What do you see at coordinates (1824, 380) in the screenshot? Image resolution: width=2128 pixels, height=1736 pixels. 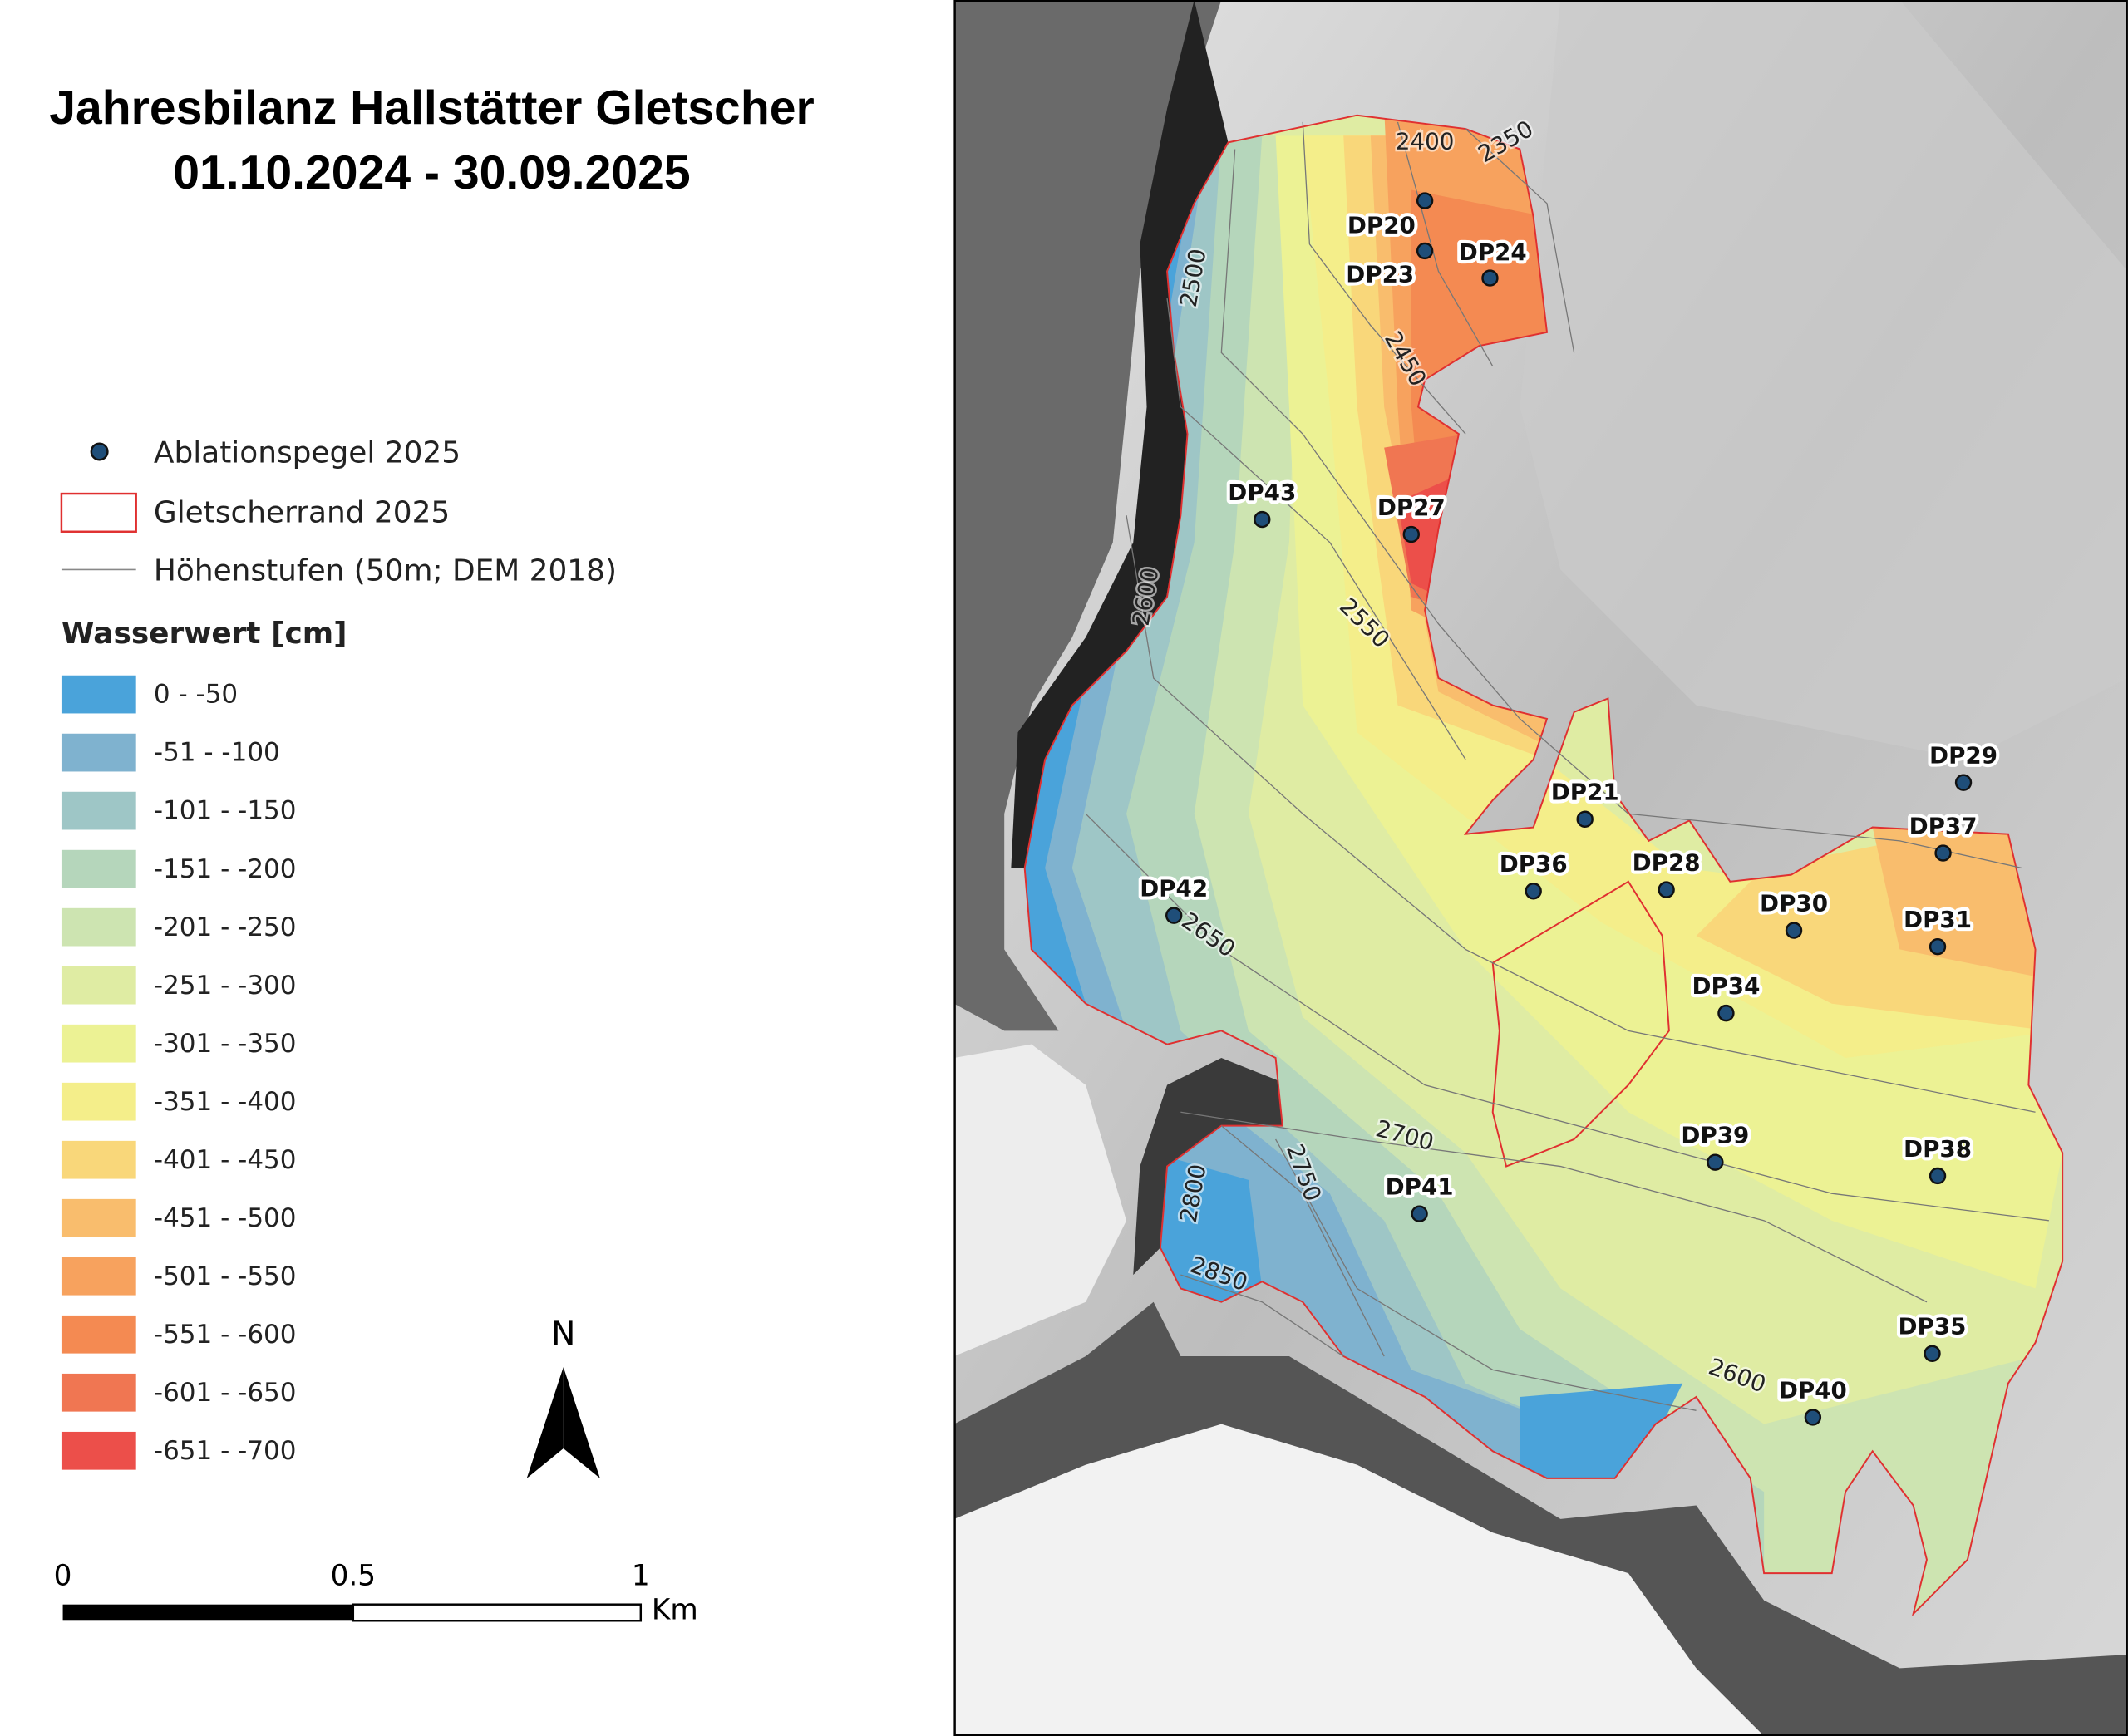 I see `ridge-light` at bounding box center [1824, 380].